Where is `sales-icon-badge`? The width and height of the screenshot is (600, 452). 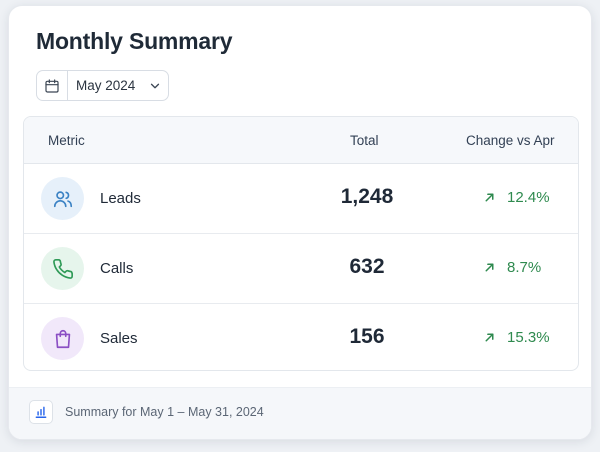
sales-icon-badge is located at coordinates (62, 338).